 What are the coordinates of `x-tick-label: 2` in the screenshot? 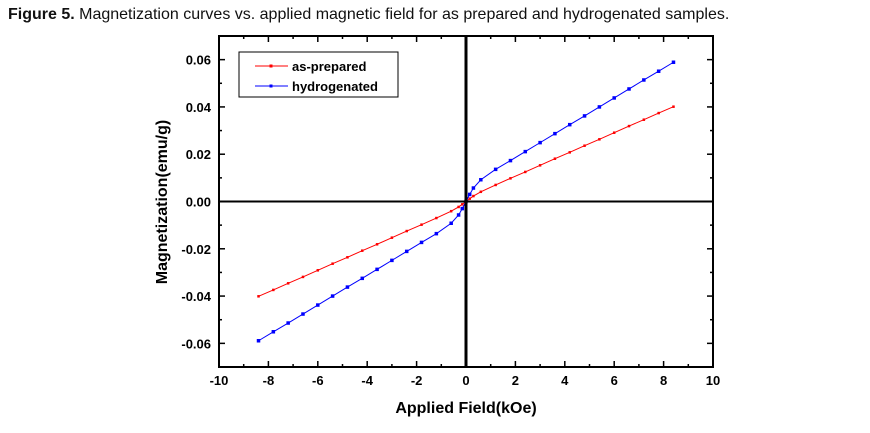 It's located at (515, 380).